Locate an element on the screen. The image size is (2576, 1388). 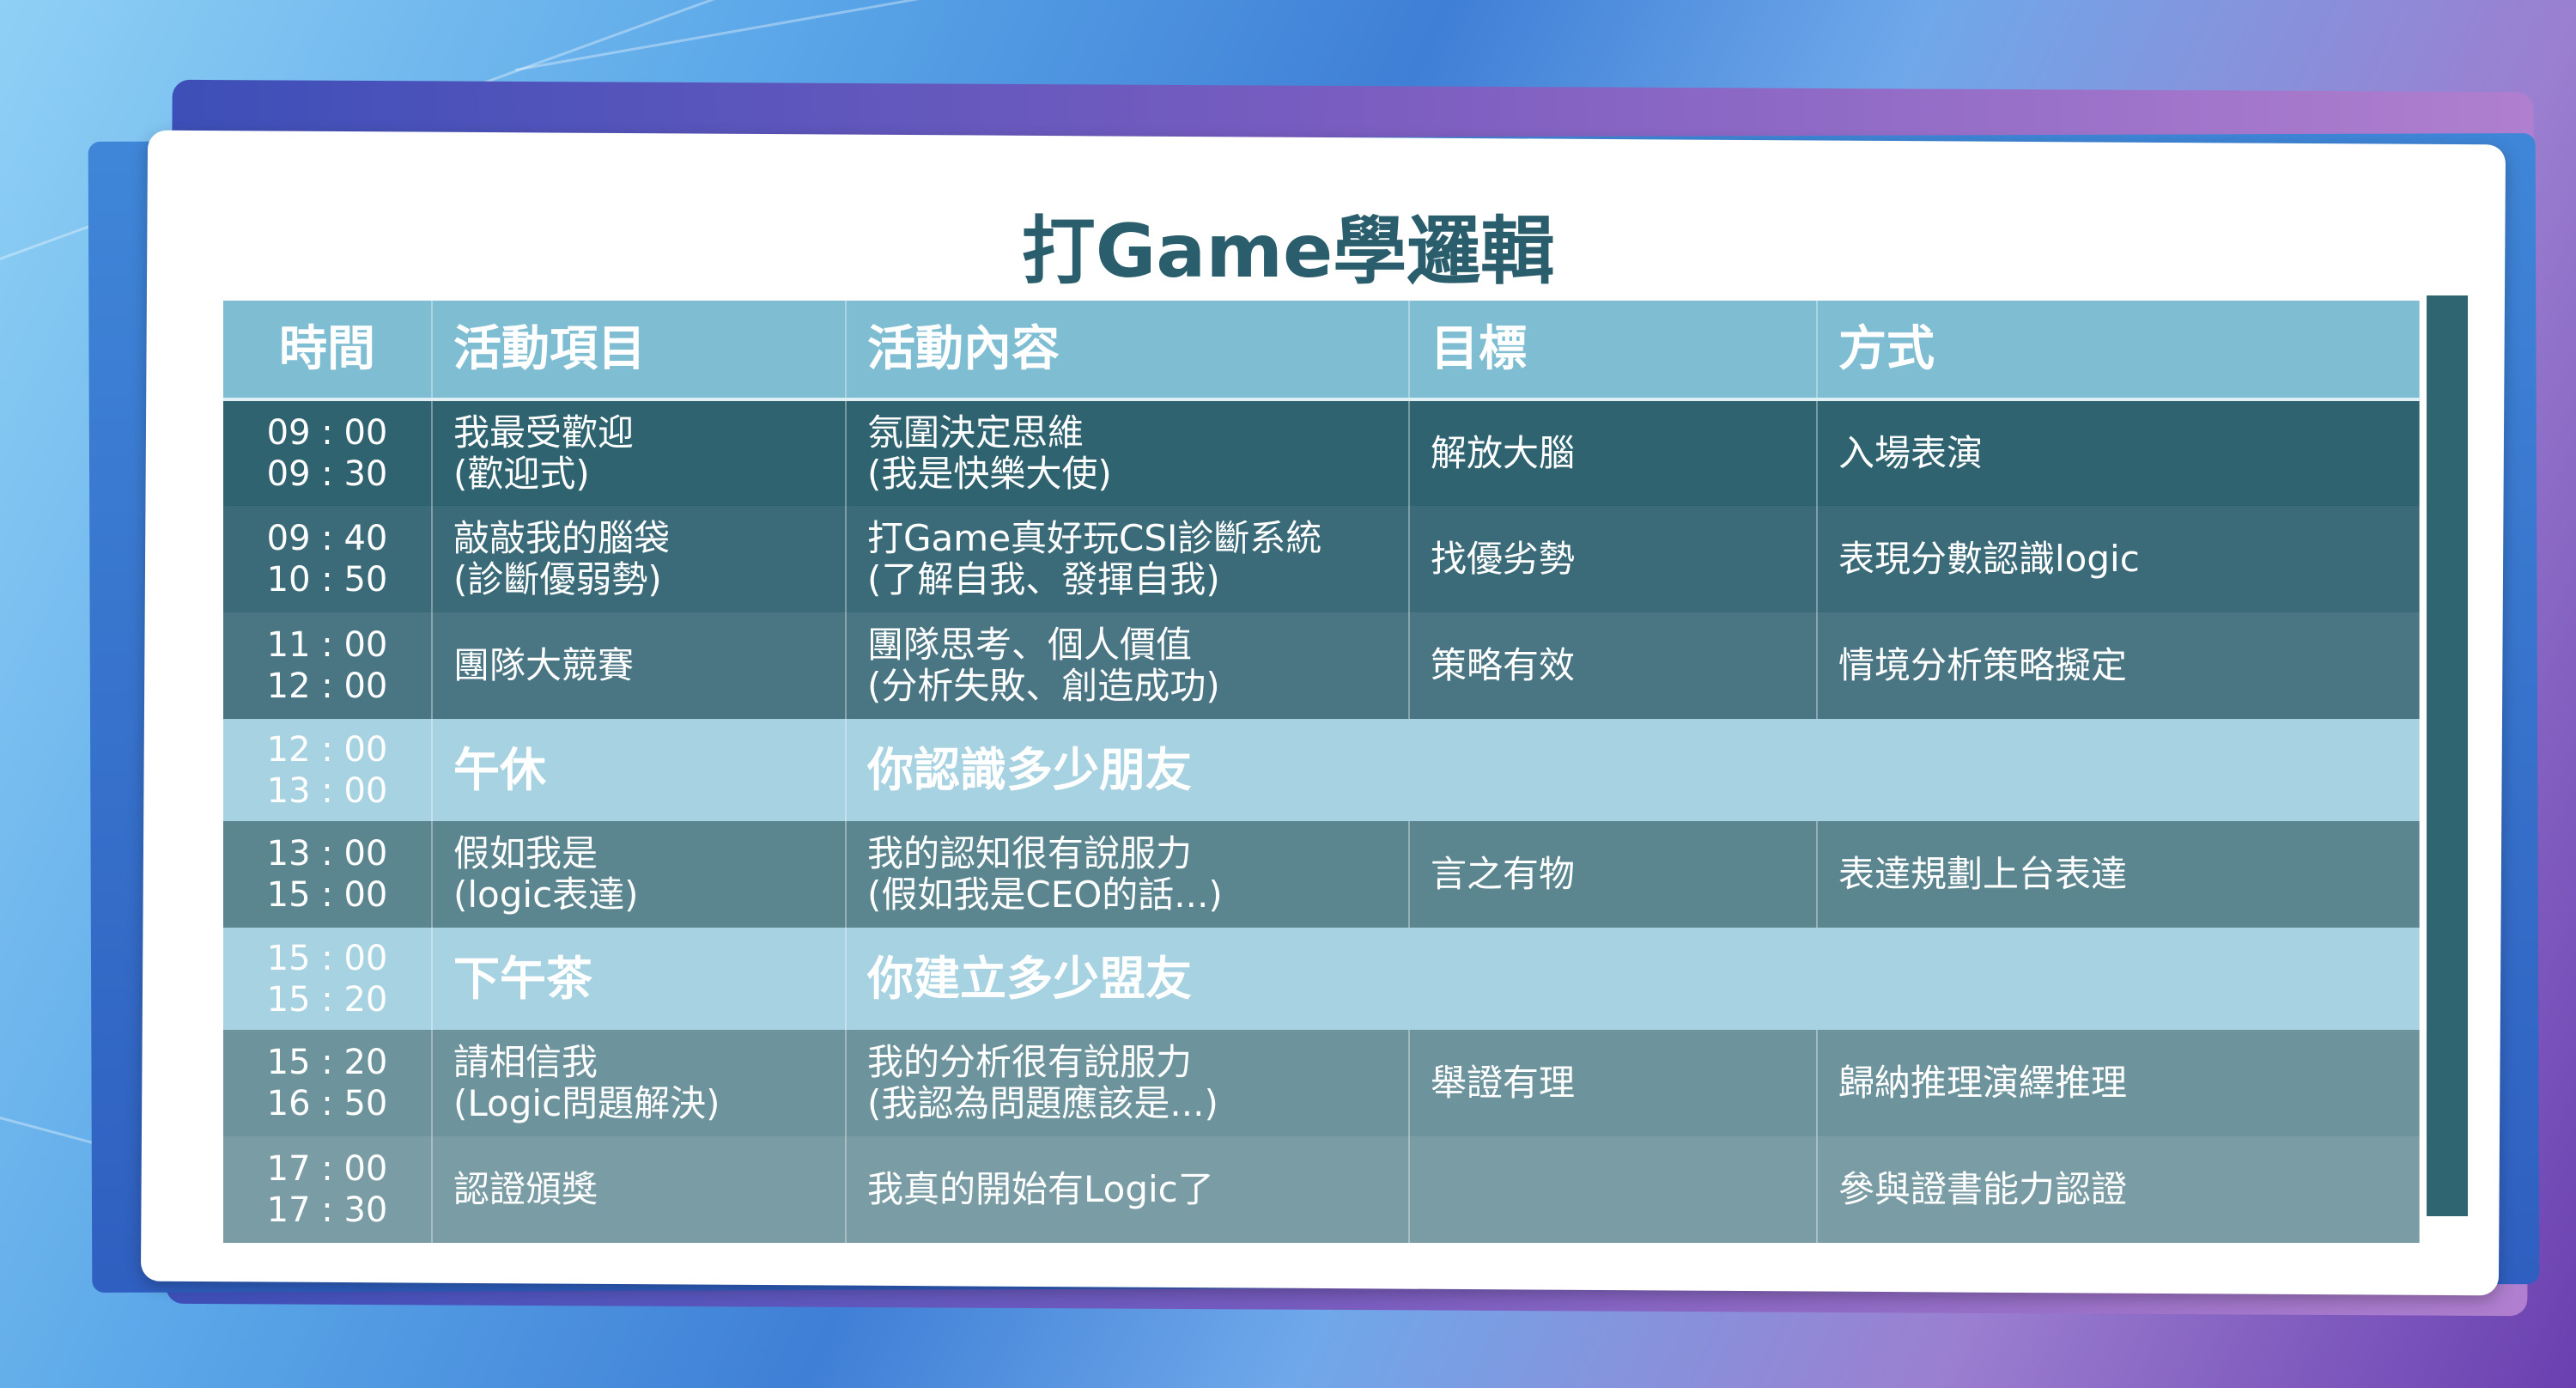
cell-line: 我真的開始有Logic了 is located at coordinates (1041, 1189).